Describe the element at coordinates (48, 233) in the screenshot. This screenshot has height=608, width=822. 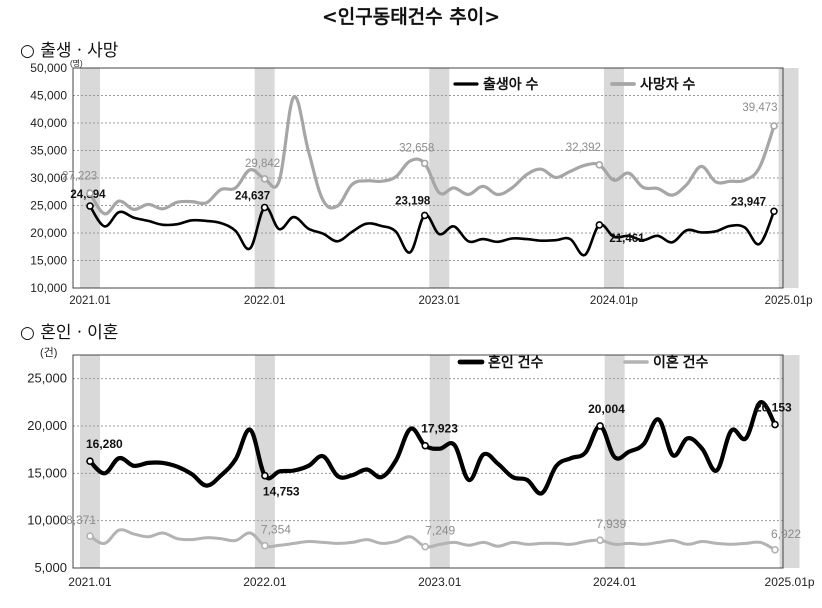
I see `chart1-y-tick-label: 20,000` at that location.